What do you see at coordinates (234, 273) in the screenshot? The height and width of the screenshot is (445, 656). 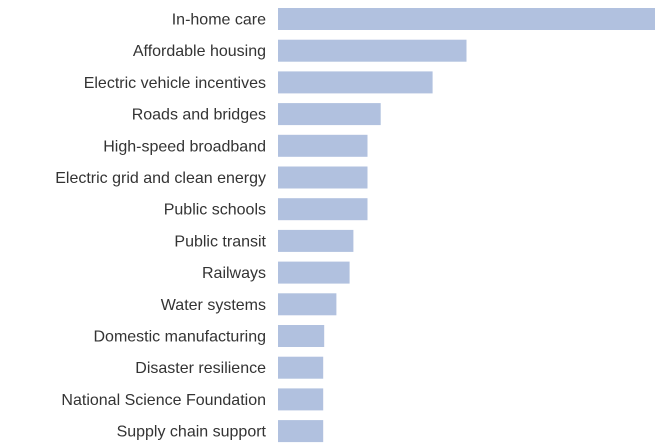 I see `category-label-8: Railways` at bounding box center [234, 273].